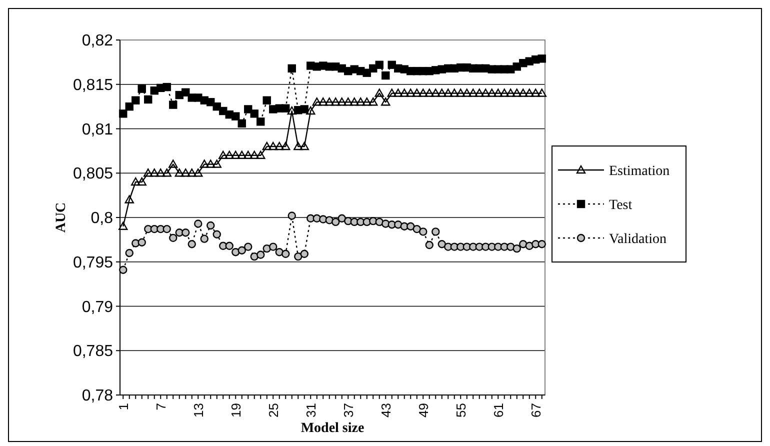 This screenshot has height=446, width=770. What do you see at coordinates (93, 85) in the screenshot?
I see `y-tick-label: 0,815` at bounding box center [93, 85].